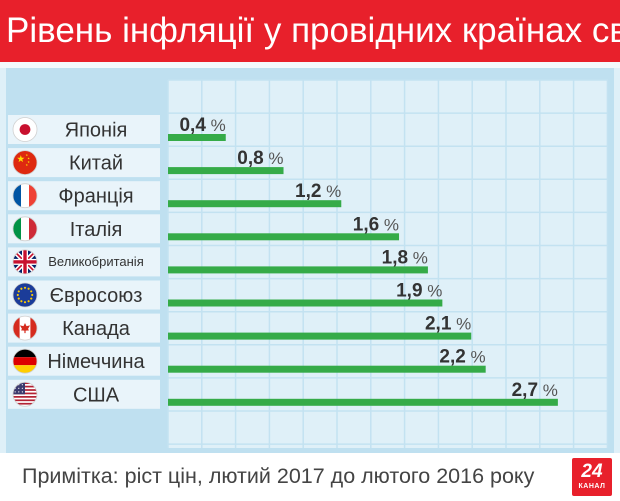 The height and width of the screenshot is (501, 620). Describe the element at coordinates (376, 224) in the screenshot. I see `value-label: 1,6 %` at that location.